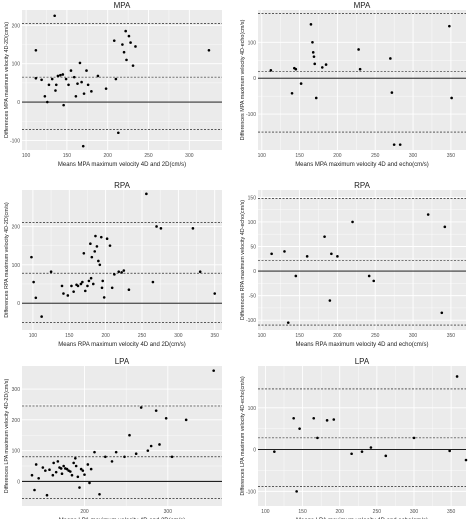  What do you see at coordinates (122, 185) in the screenshot?
I see `plot-title: RPA` at bounding box center [122, 185].